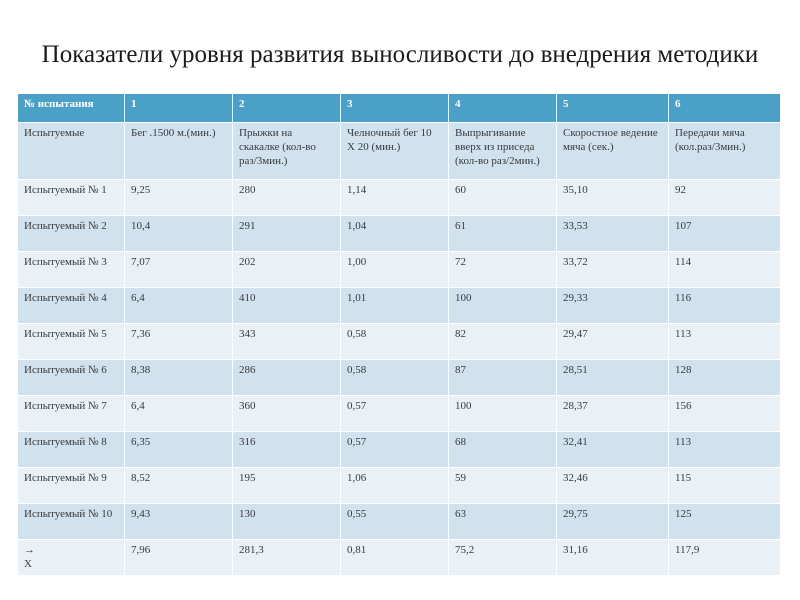 Image resolution: width=800 pixels, height=600 pixels. I want to click on row-label: Испытуемый № 2, so click(71, 233).